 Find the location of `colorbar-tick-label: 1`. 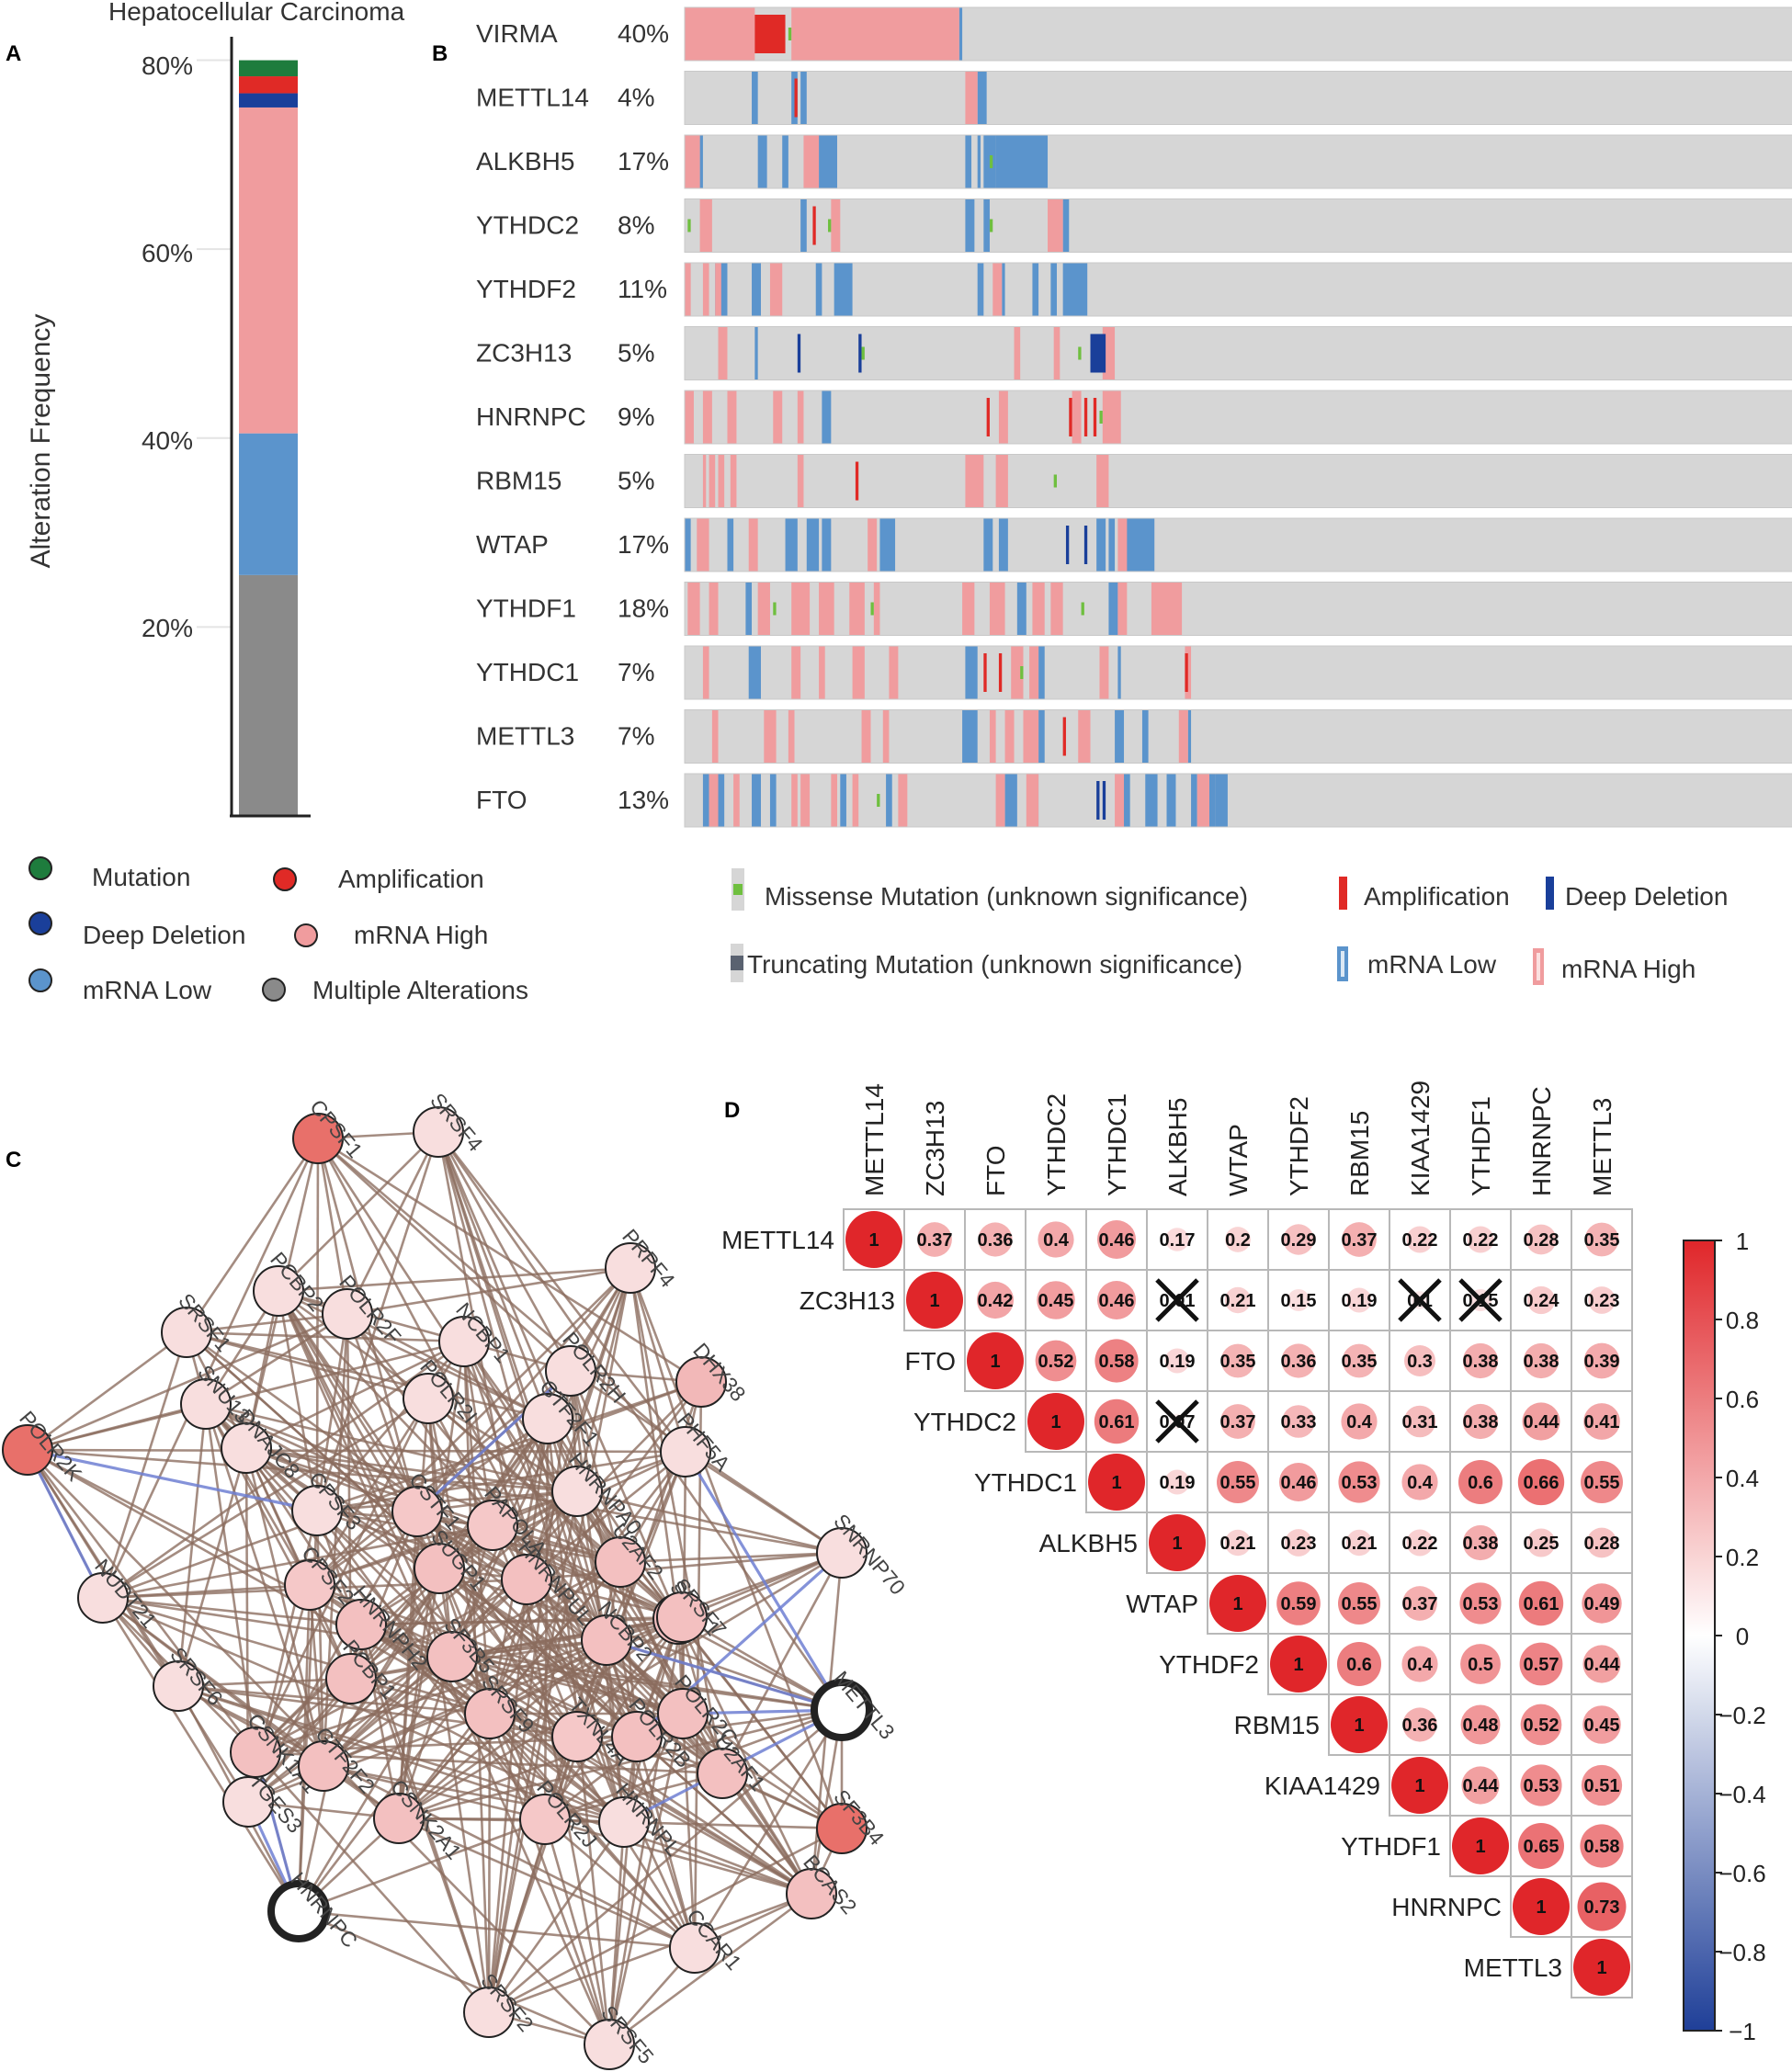

colorbar-tick-label: 1 is located at coordinates (1742, 1241).